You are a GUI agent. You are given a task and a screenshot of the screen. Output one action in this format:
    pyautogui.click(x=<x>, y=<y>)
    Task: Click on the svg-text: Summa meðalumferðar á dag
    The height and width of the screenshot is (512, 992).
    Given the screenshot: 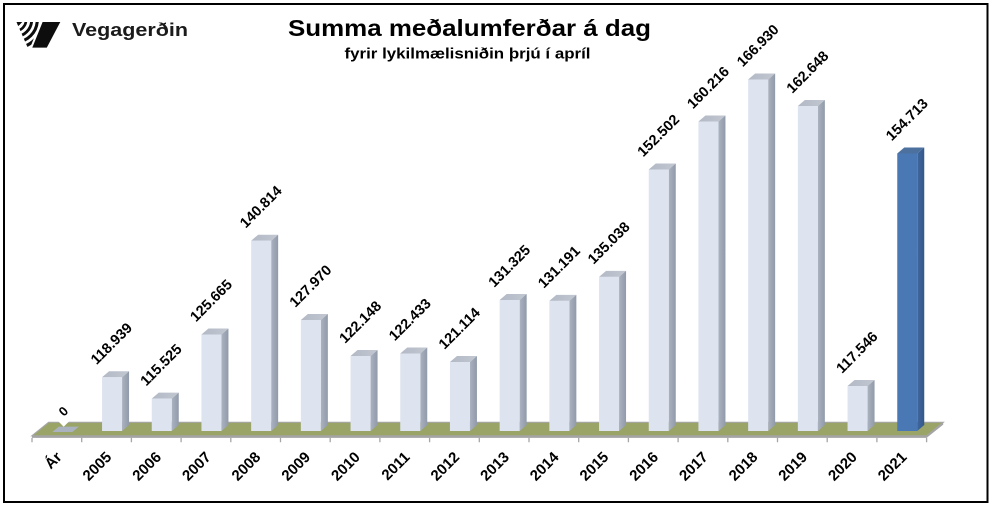 What is the action you would take?
    pyautogui.click(x=469, y=28)
    